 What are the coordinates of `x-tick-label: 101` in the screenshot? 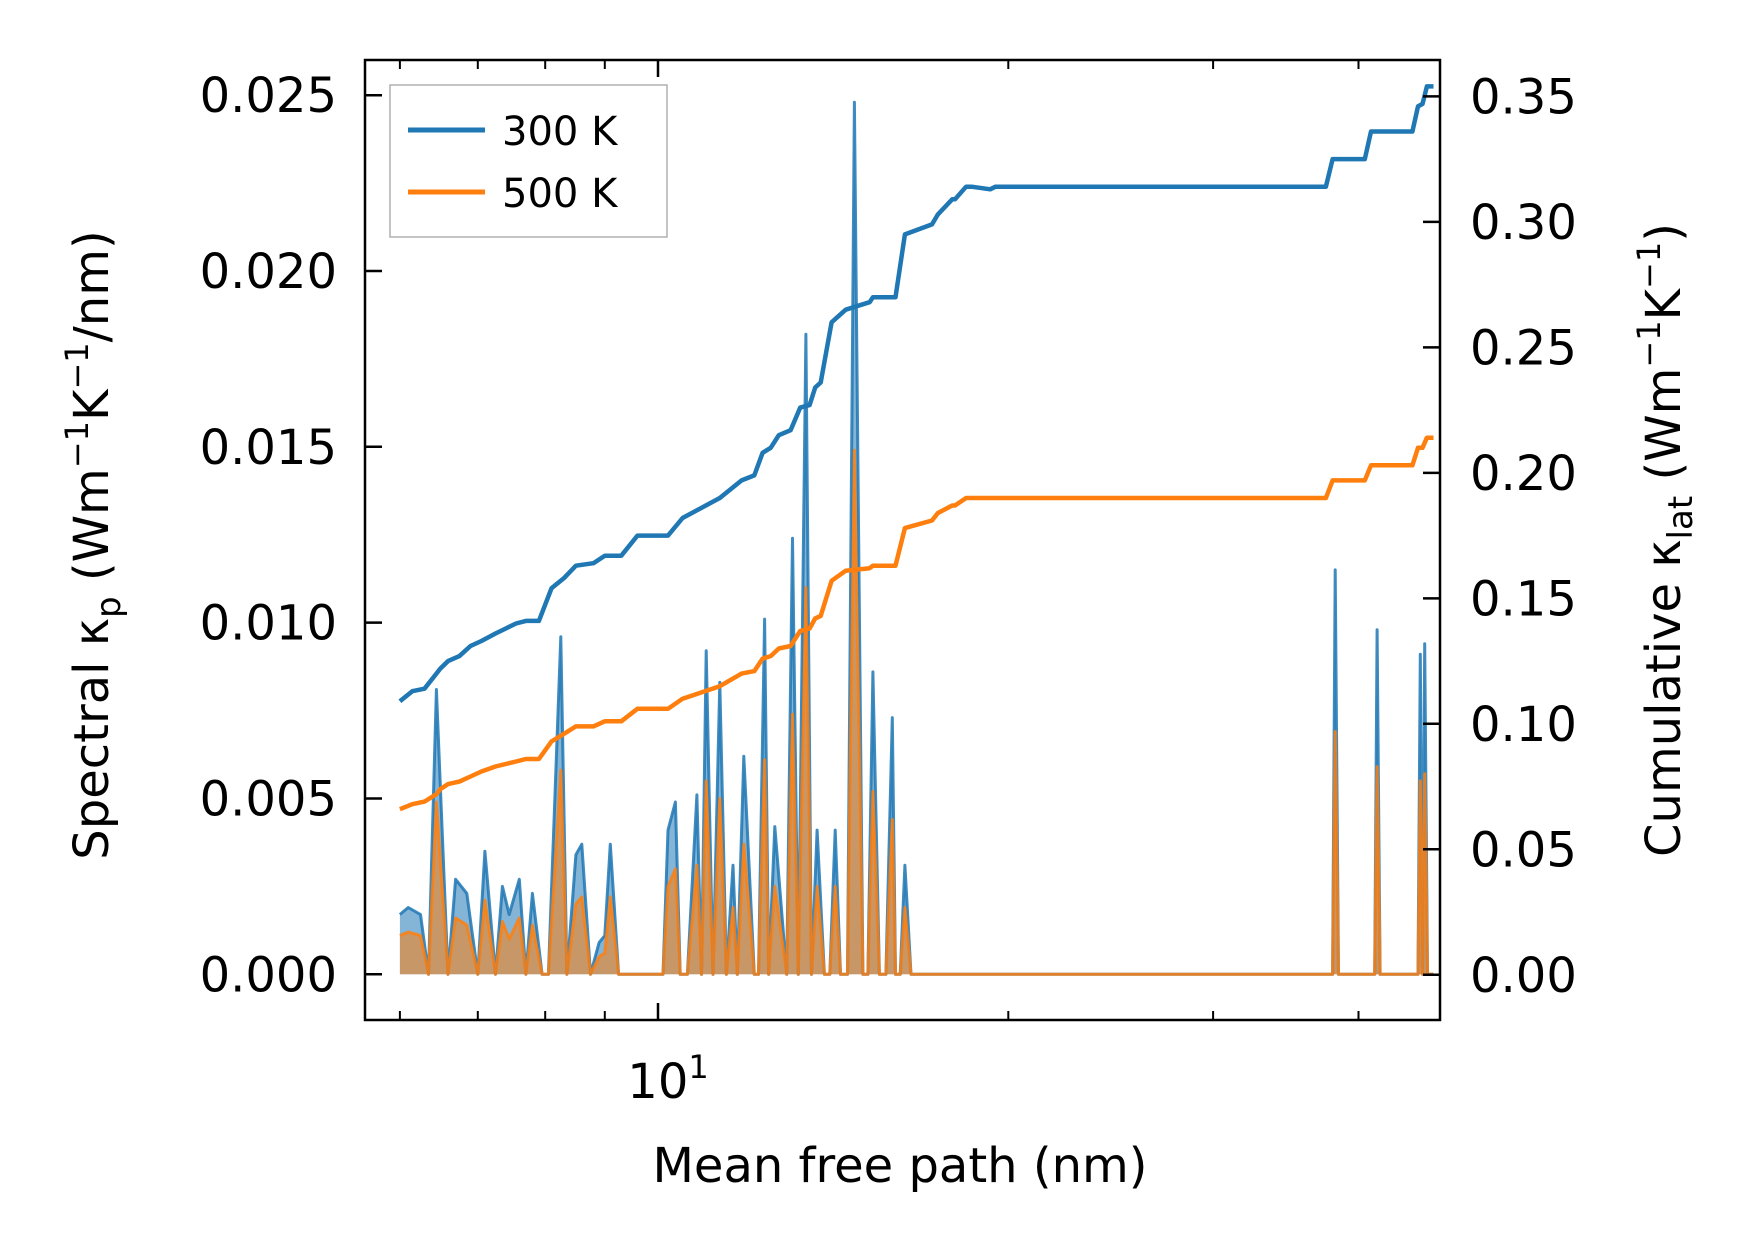 It's located at (667, 1079).